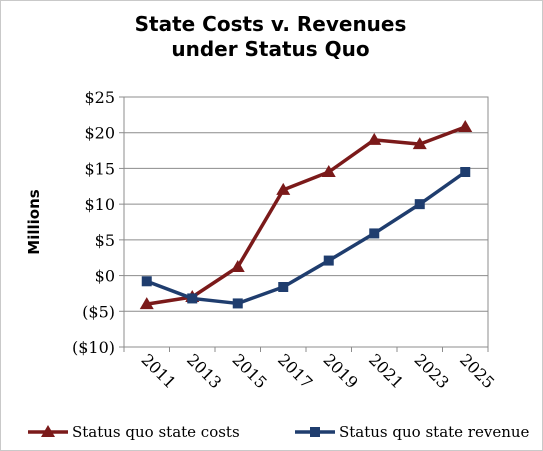 Image resolution: width=543 pixels, height=451 pixels. I want to click on chart-title-line-2: under Status Quo, so click(270, 49).